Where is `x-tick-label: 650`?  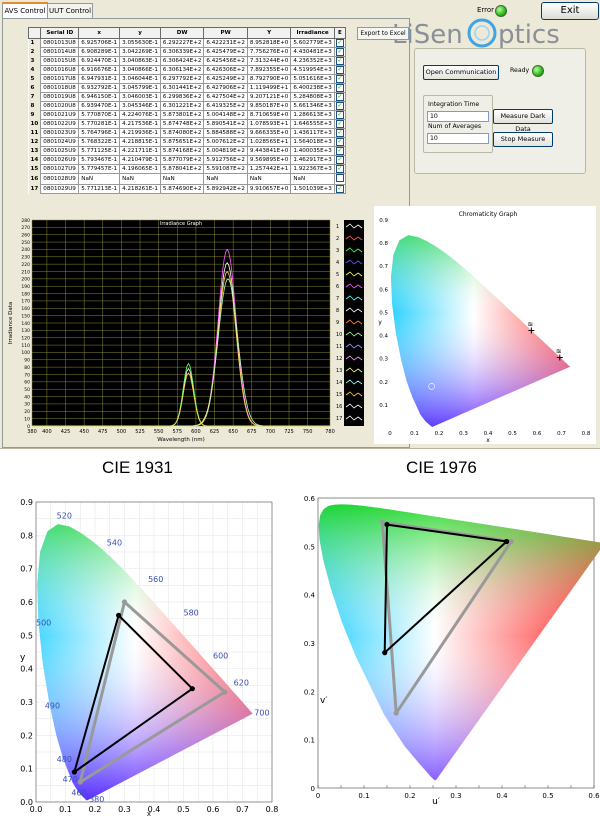 x-tick-label: 650 is located at coordinates (233, 432).